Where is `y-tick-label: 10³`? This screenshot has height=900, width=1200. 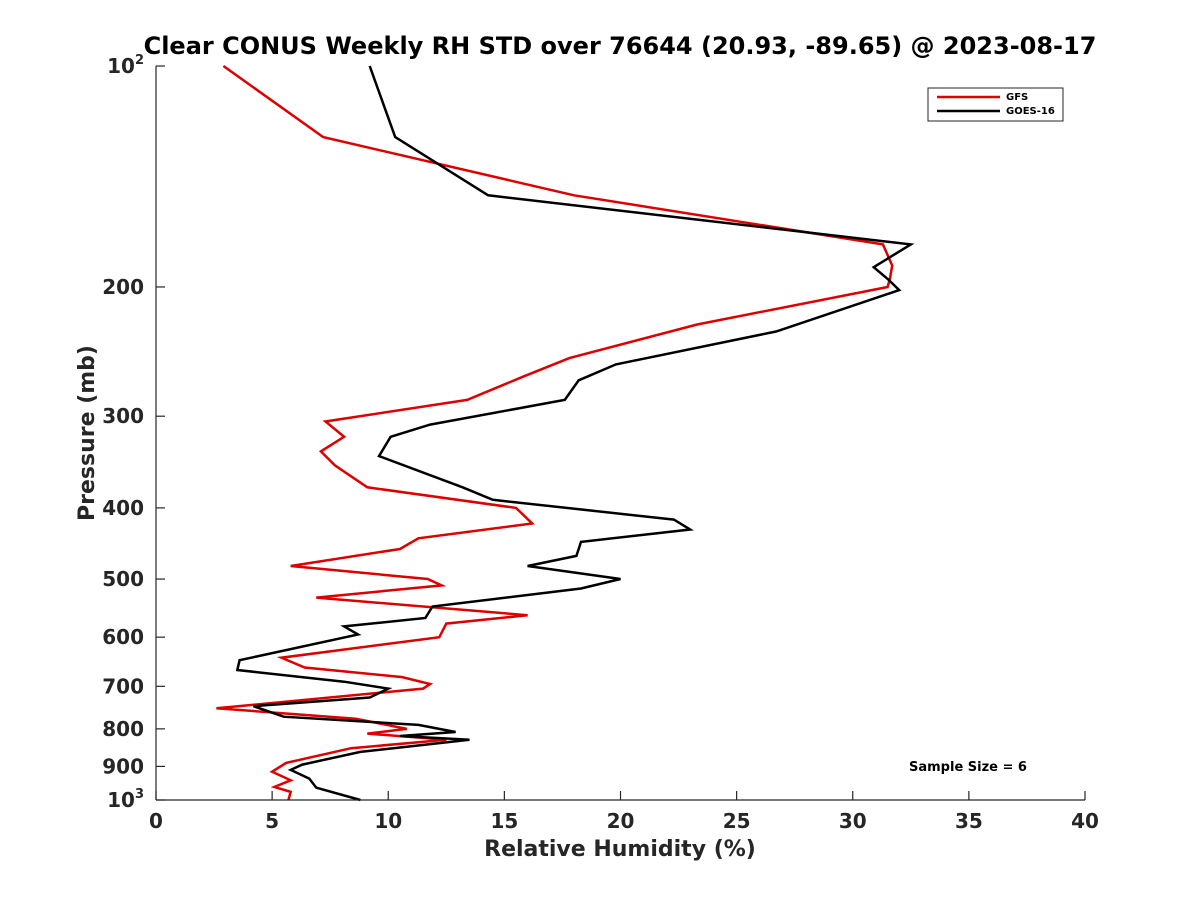
y-tick-label: 10³ is located at coordinates (125, 799).